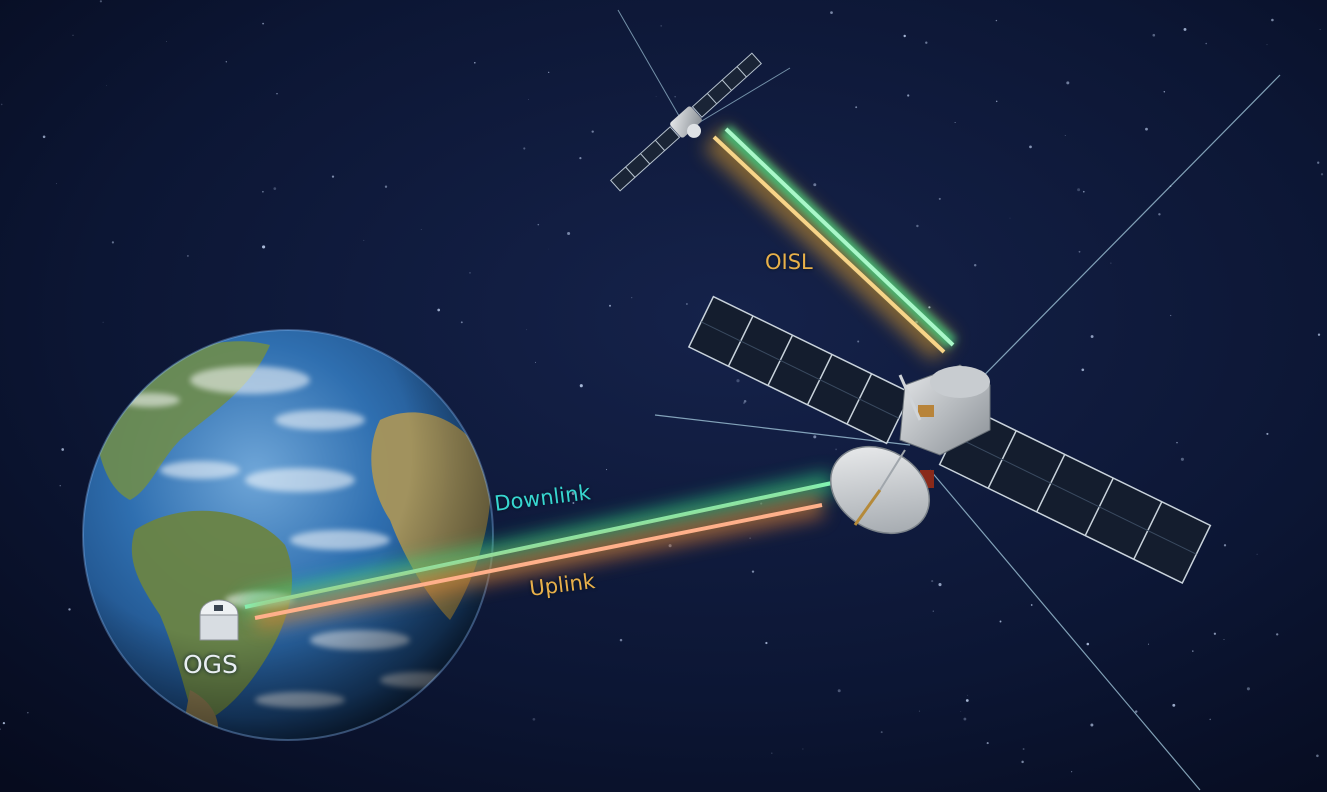  Describe the element at coordinates (944, 426) in the screenshot. I see `satellite-bus` at that location.